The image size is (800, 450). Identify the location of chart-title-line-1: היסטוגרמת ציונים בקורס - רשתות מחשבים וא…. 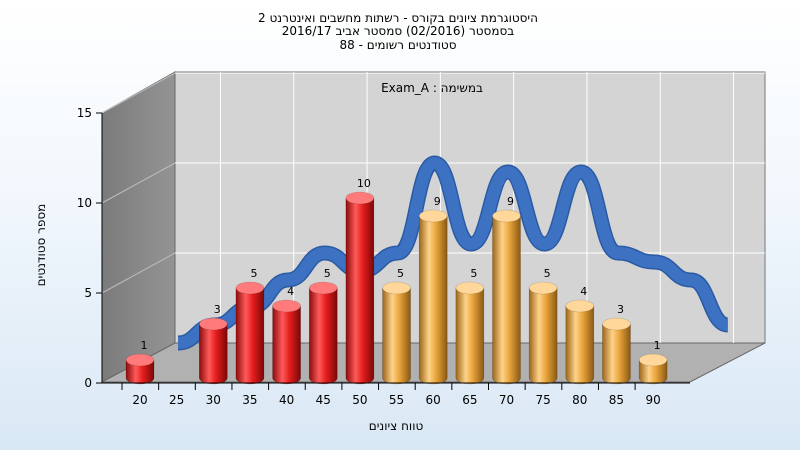
(398, 18).